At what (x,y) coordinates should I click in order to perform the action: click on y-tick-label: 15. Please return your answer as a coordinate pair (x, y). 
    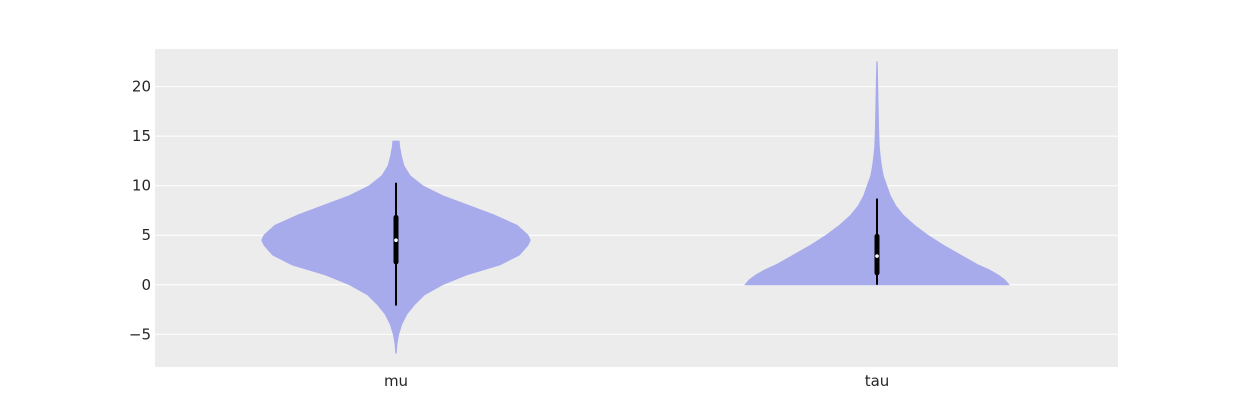
    Looking at the image, I should click on (141, 136).